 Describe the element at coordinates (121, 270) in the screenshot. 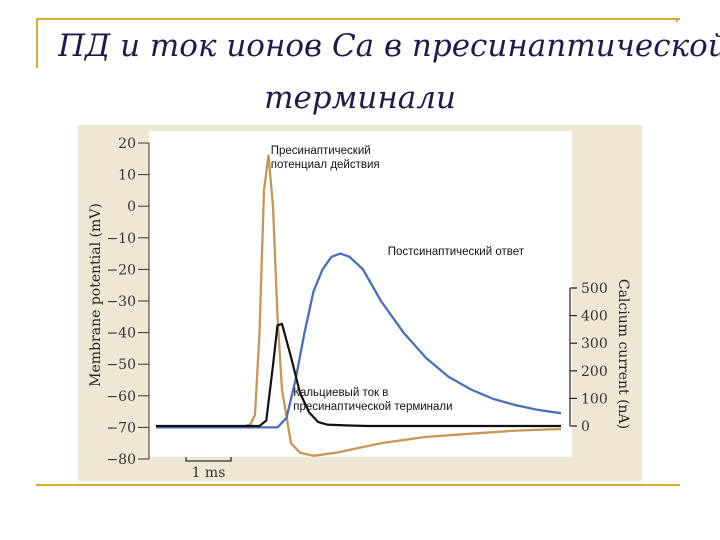

I see `left-tick-label: −20` at that location.